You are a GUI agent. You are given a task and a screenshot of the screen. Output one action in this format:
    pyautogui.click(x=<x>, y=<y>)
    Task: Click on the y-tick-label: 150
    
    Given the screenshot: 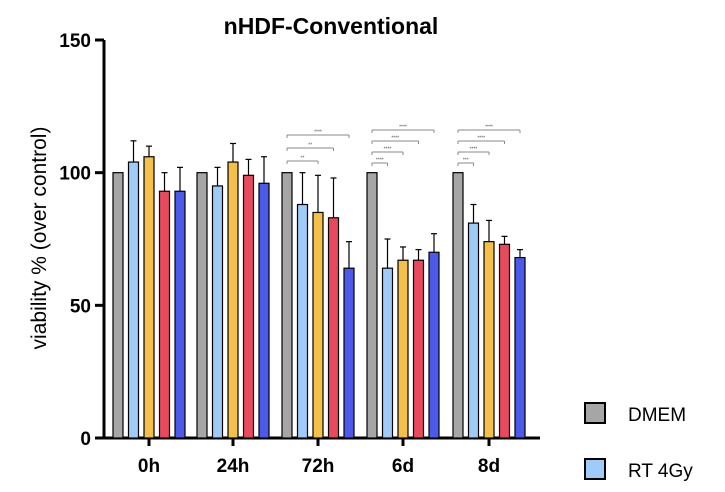 What is the action you would take?
    pyautogui.click(x=75, y=41)
    